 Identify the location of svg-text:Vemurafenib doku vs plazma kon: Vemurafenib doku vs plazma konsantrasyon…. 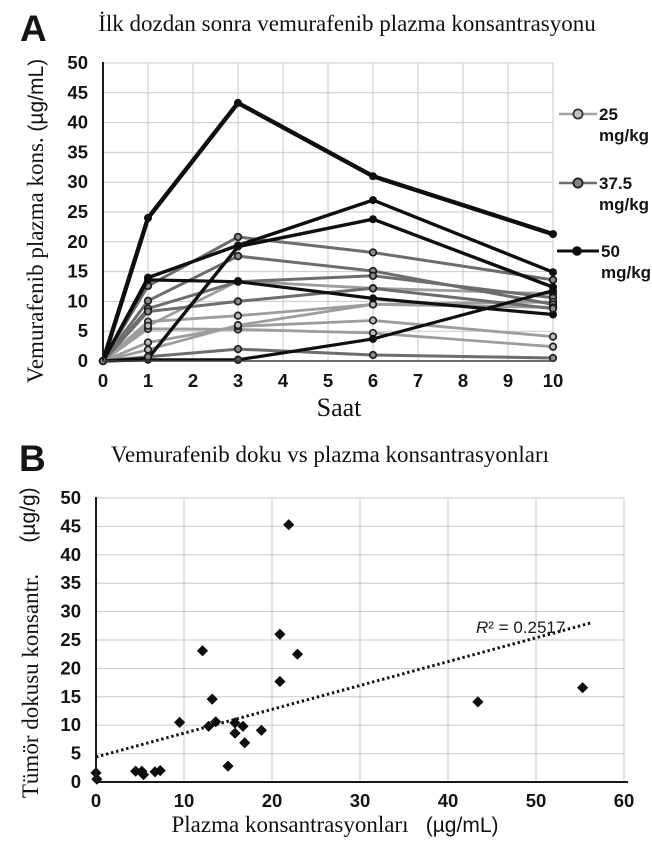
(330, 454).